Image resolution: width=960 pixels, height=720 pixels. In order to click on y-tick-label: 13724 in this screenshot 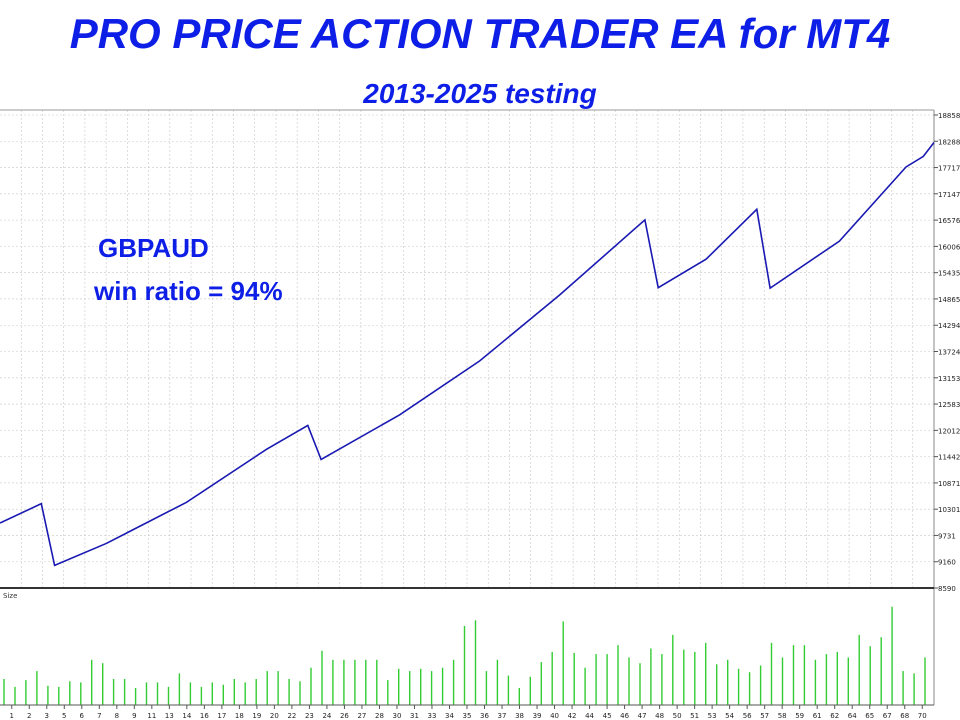, I will do `click(949, 353)`.